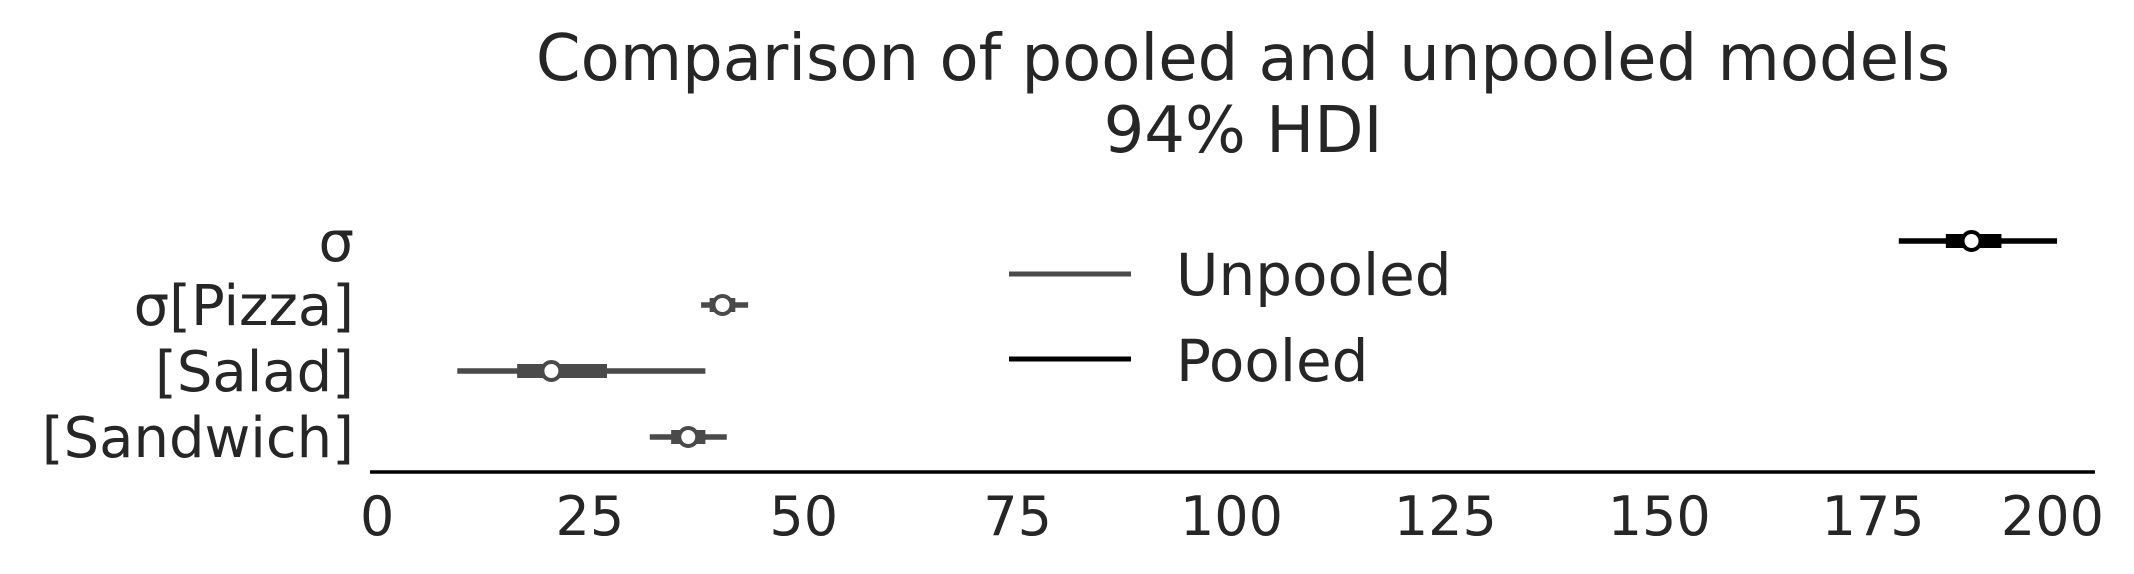 This screenshot has height=574, width=2134. What do you see at coordinates (1243, 131) in the screenshot?
I see `chart-subtitle: 94% HDI` at bounding box center [1243, 131].